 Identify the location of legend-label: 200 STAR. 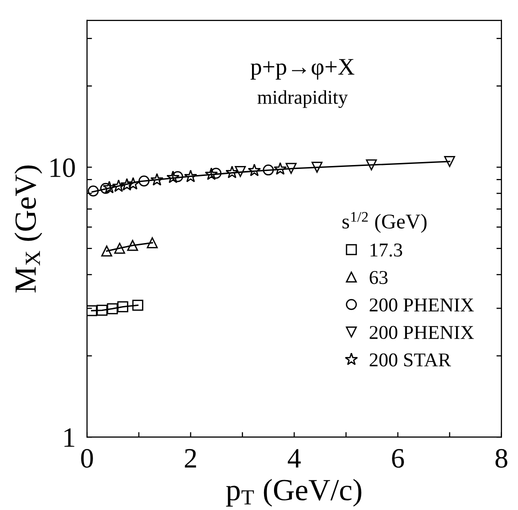
(411, 359).